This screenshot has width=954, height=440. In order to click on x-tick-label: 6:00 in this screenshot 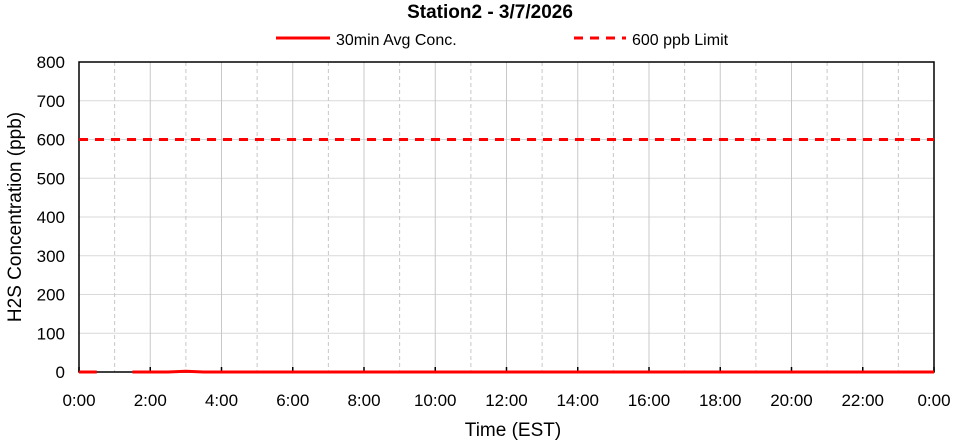, I will do `click(292, 400)`.